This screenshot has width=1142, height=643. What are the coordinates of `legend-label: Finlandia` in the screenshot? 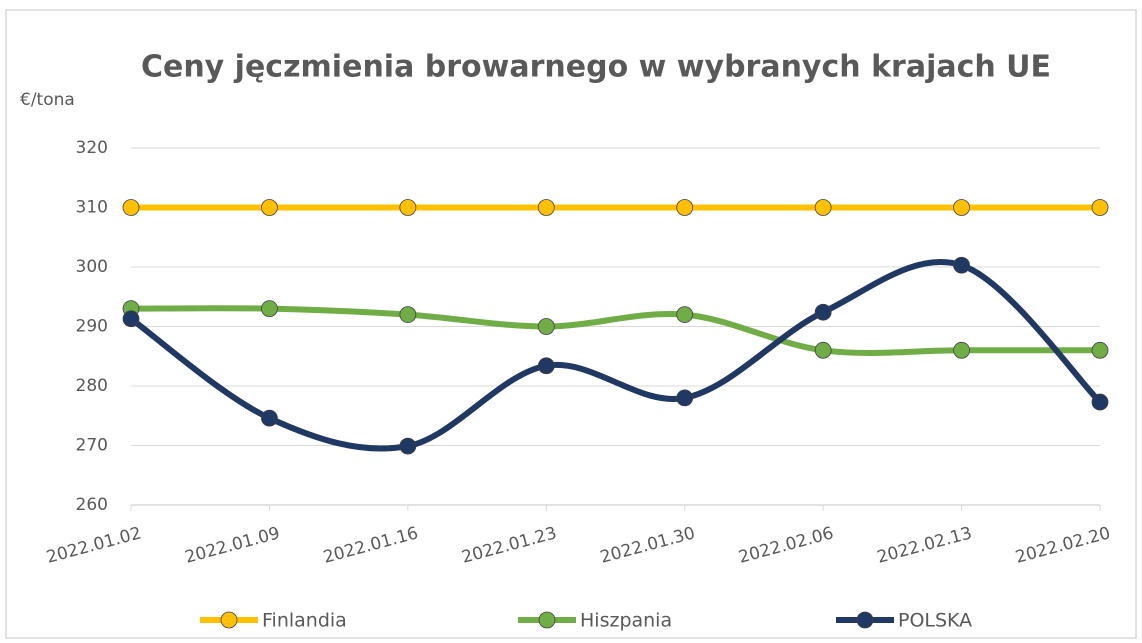 It's located at (304, 621).